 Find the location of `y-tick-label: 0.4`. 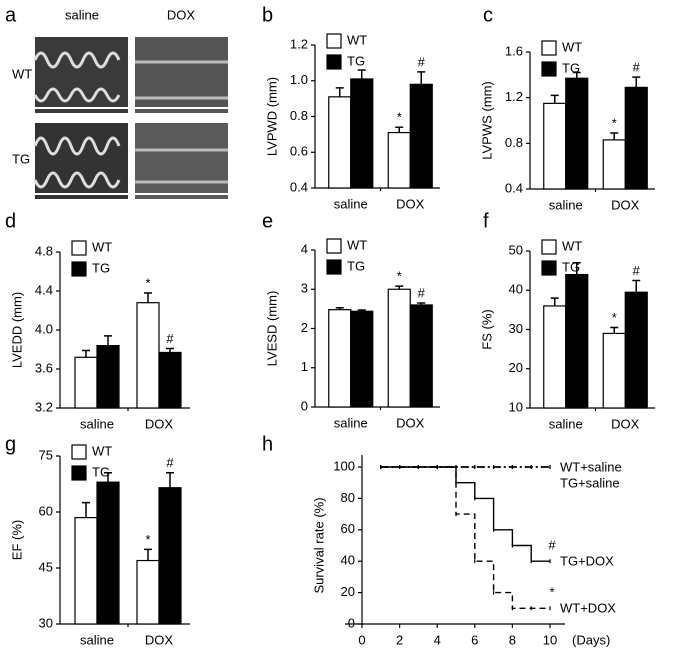

y-tick-label: 0.4 is located at coordinates (514, 187).